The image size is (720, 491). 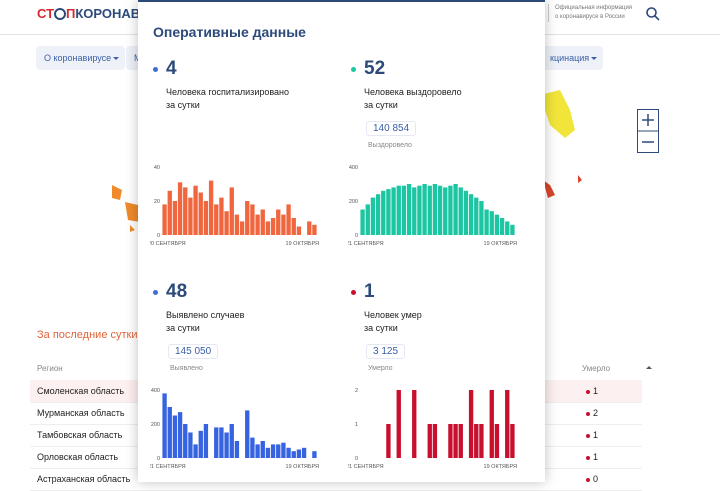 I want to click on search-icon, so click(x=653, y=14).